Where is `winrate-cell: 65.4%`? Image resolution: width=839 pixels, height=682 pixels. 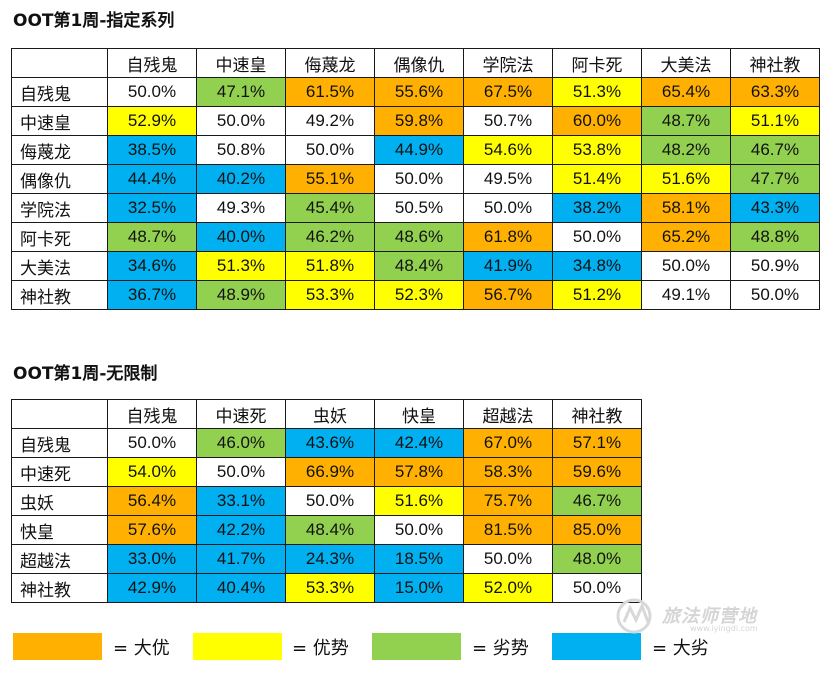
winrate-cell: 65.4% is located at coordinates (686, 92).